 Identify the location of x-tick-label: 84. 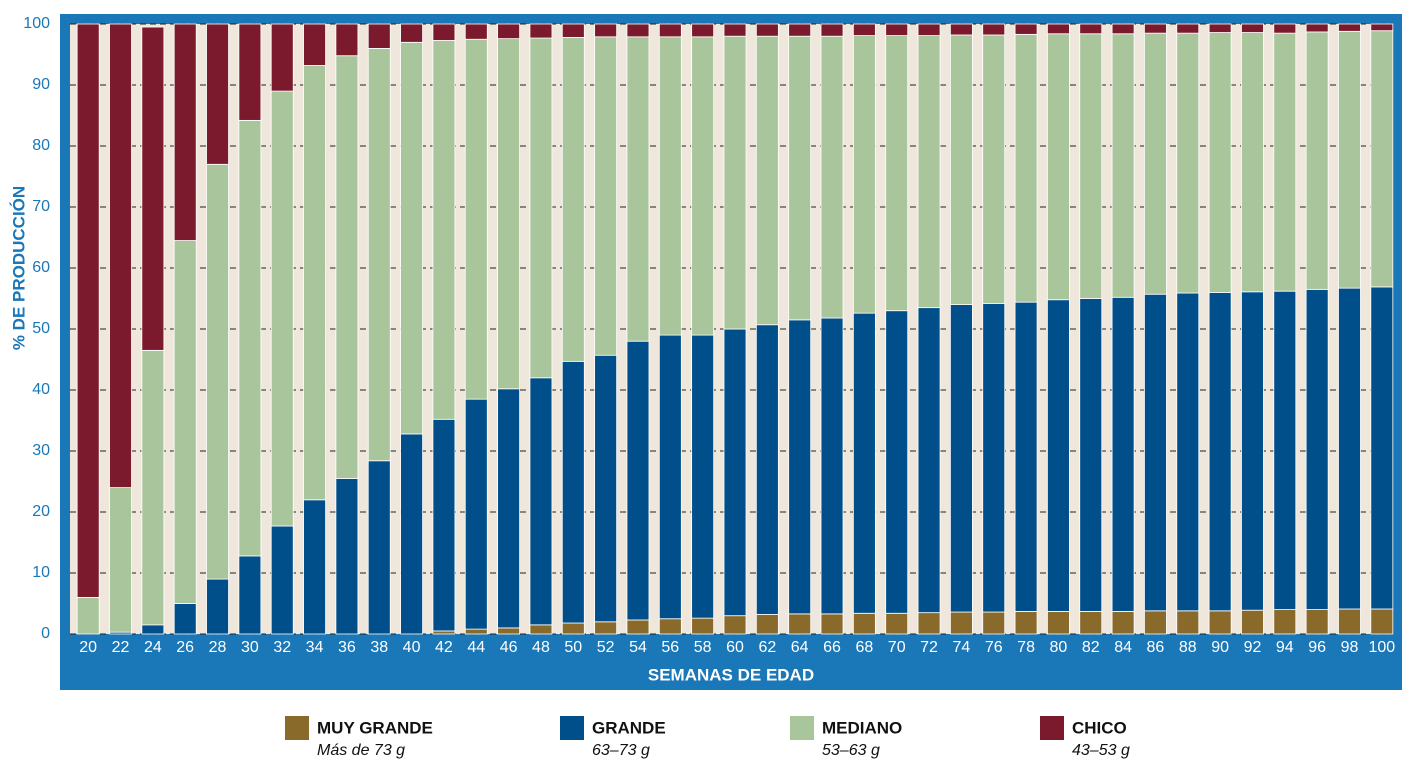
(1123, 647).